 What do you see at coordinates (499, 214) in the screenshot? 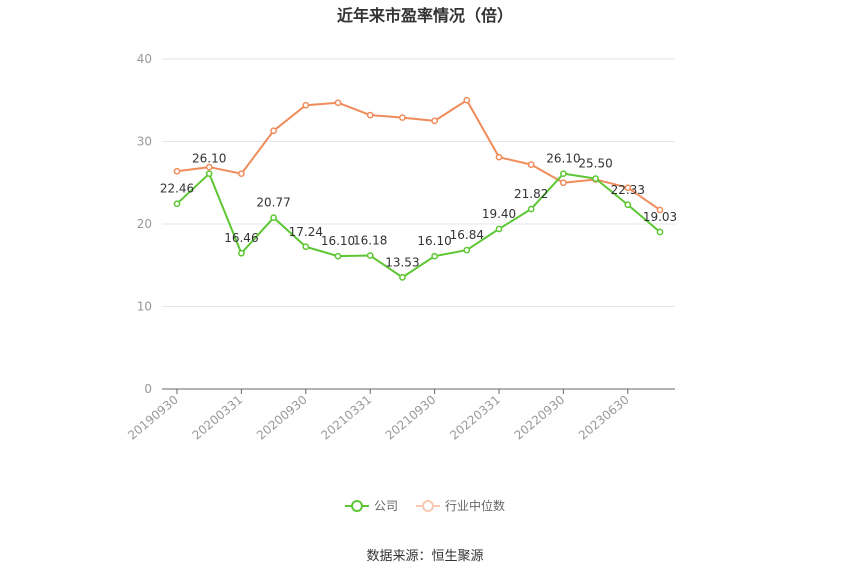
I see `data-label: 19.40` at bounding box center [499, 214].